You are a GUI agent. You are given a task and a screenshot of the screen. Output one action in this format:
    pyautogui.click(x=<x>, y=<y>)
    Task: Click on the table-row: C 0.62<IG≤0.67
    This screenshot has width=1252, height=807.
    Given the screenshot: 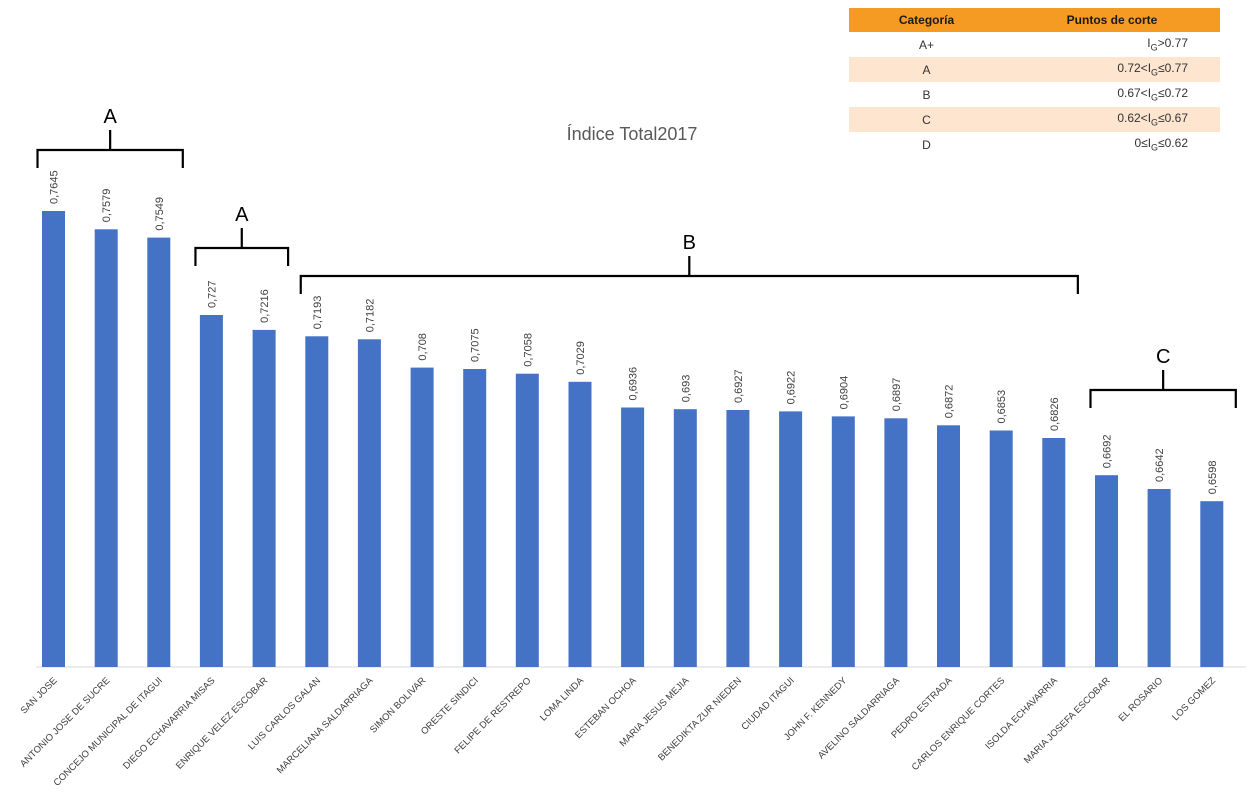 What is the action you would take?
    pyautogui.click(x=1034, y=119)
    